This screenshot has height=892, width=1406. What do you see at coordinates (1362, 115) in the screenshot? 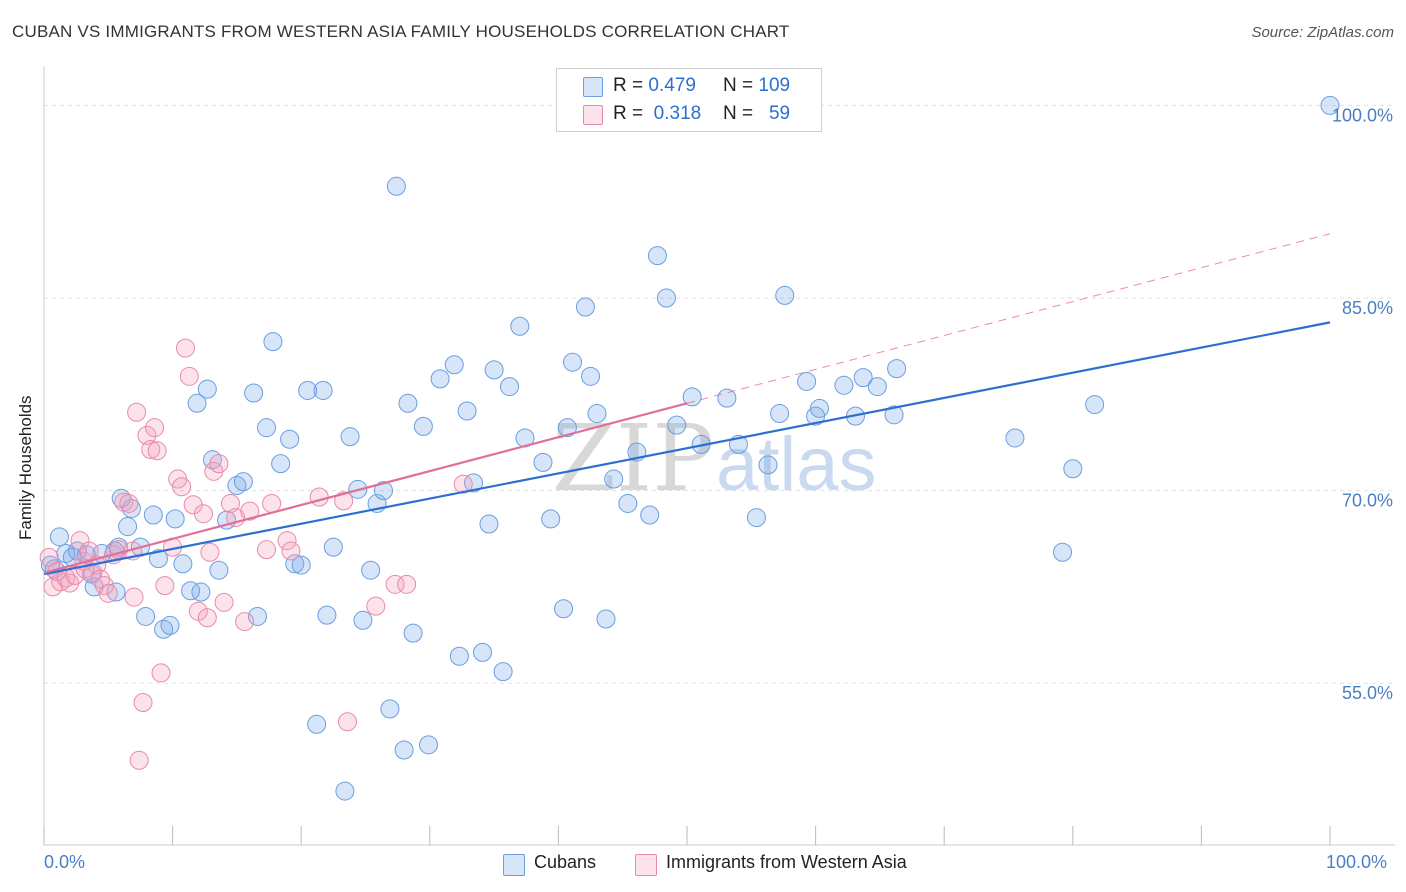
I see `y-tick-label: 100.0%` at bounding box center [1362, 115].